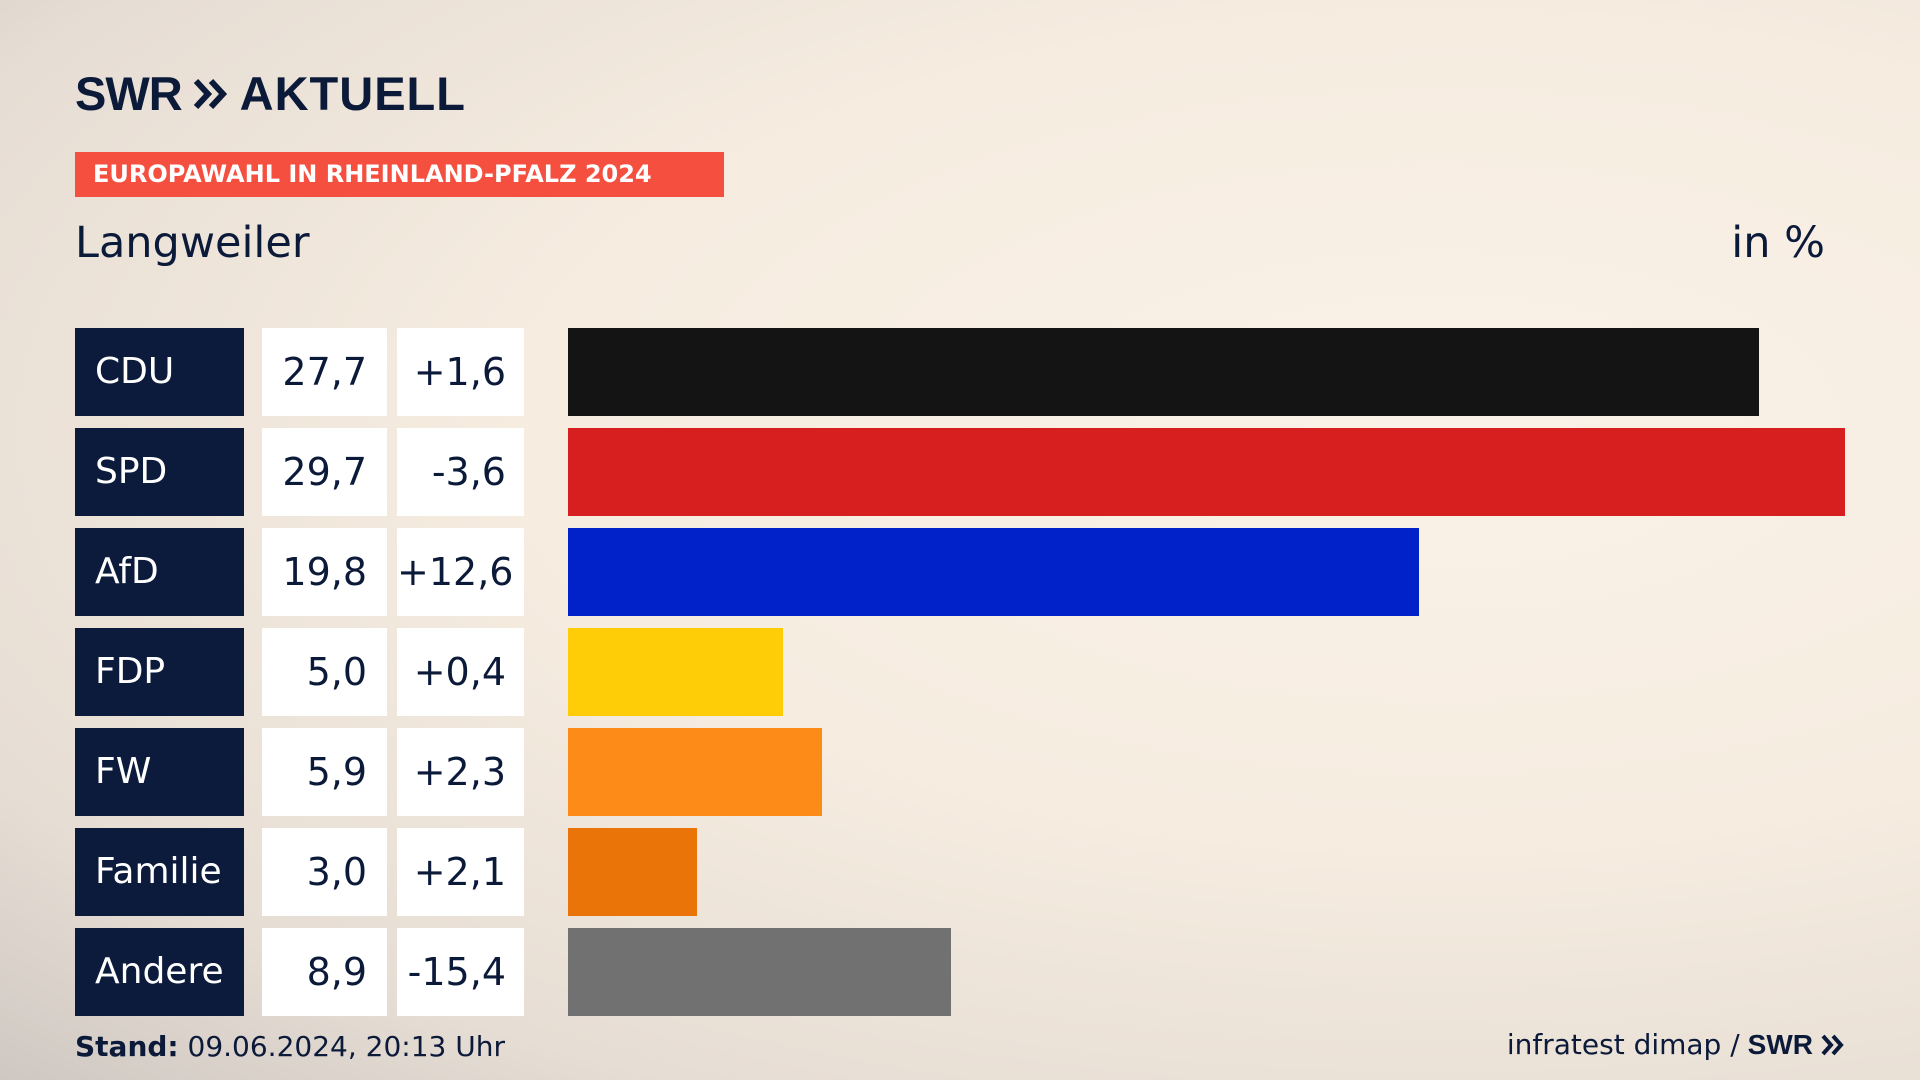  Describe the element at coordinates (324, 472) in the screenshot. I see `vote-share-value: 29,7` at that location.